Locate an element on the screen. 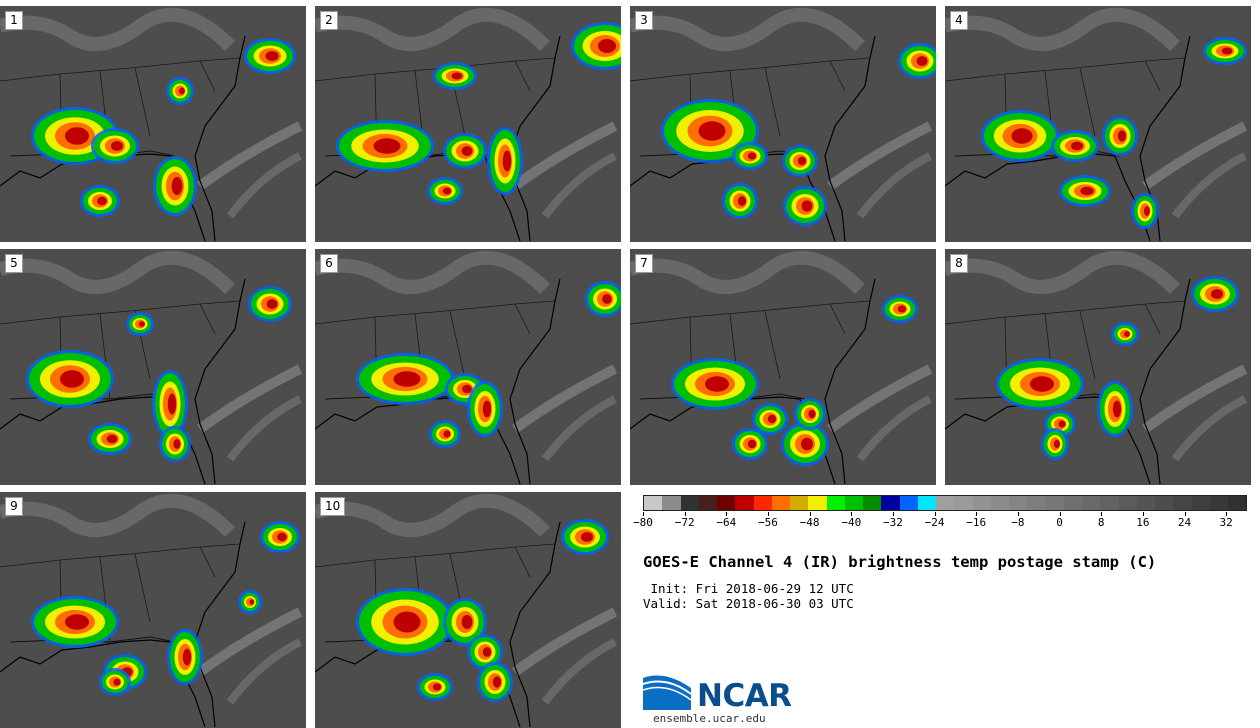  map-panel: 10 is located at coordinates (468, 610).